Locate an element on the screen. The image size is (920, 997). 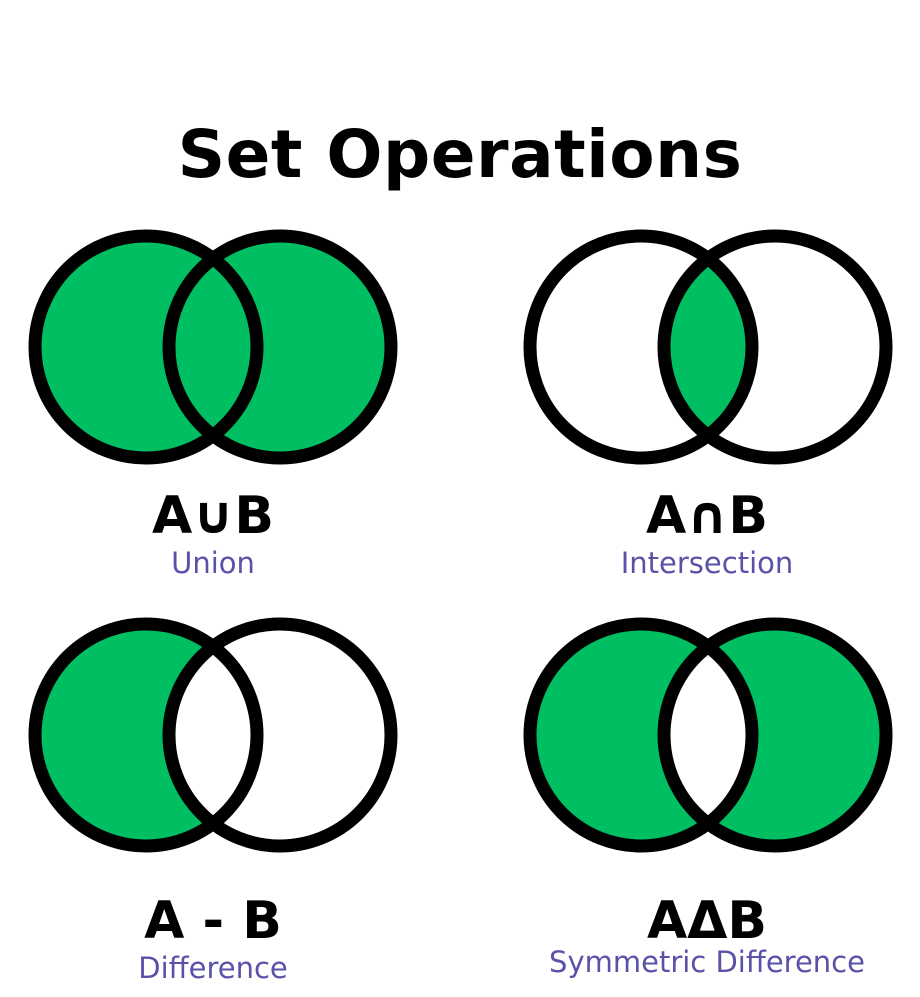
venn-symmetric-difference is located at coordinates (708, 735).